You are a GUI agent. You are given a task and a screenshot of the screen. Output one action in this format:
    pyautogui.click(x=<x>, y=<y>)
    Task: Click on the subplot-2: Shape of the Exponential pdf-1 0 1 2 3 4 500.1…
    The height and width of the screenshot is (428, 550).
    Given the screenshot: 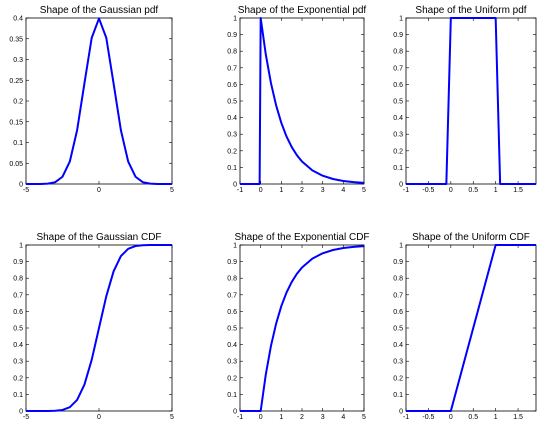 What is the action you would take?
    pyautogui.click(x=296, y=99)
    